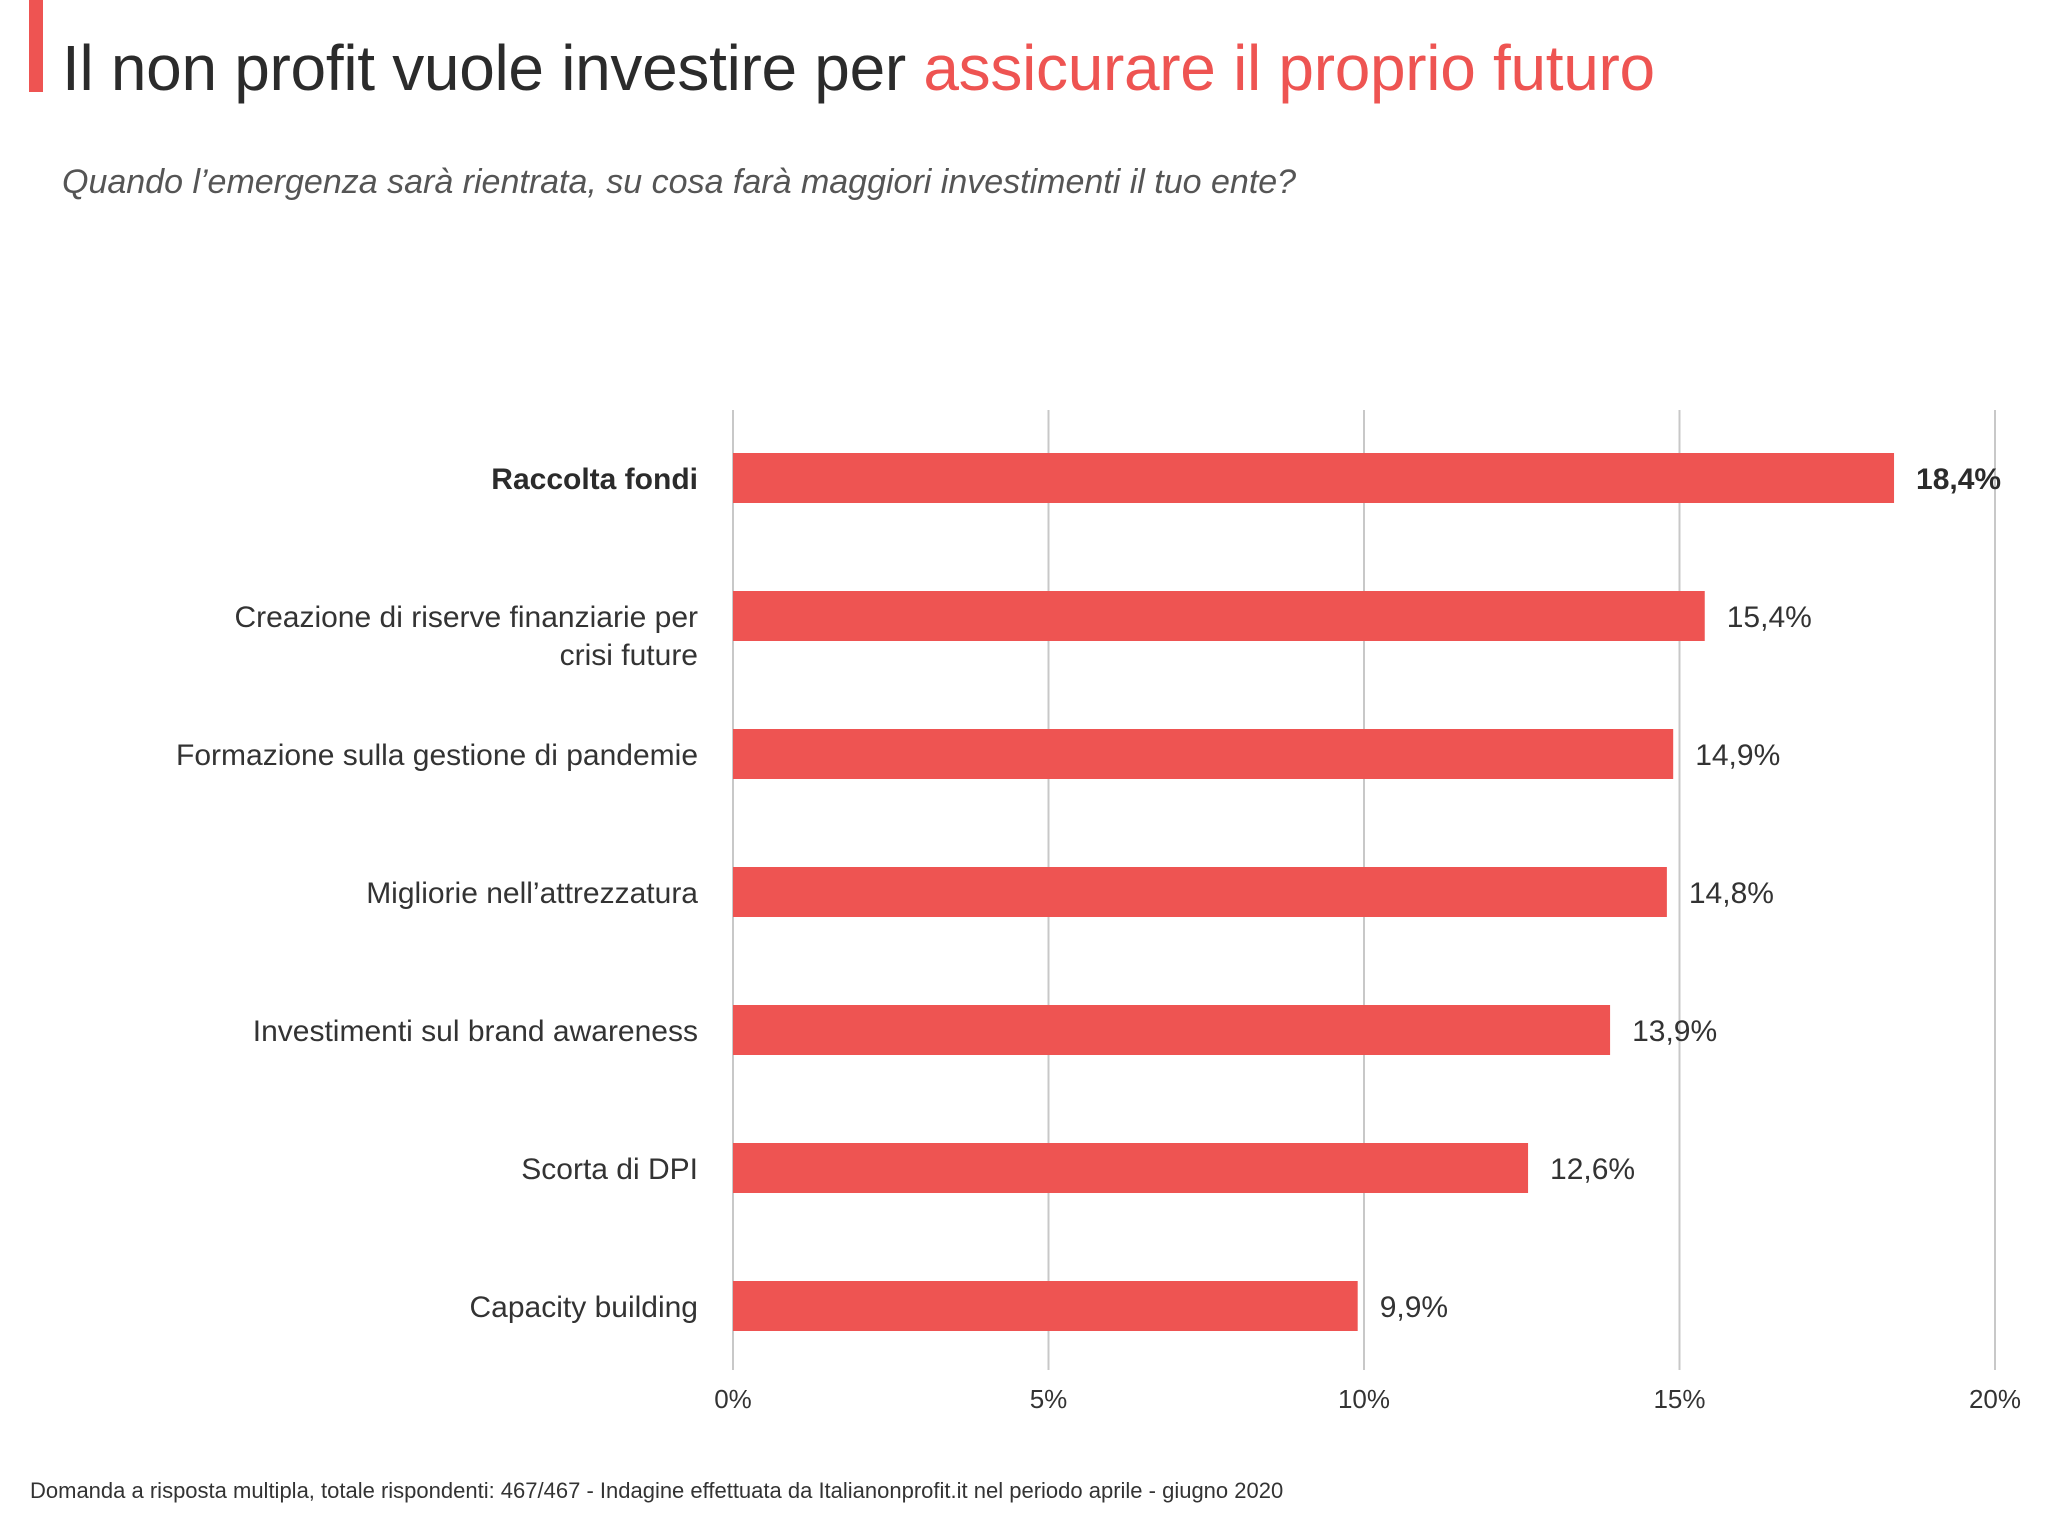  I want to click on value-label: 14,9%, so click(1737, 755).